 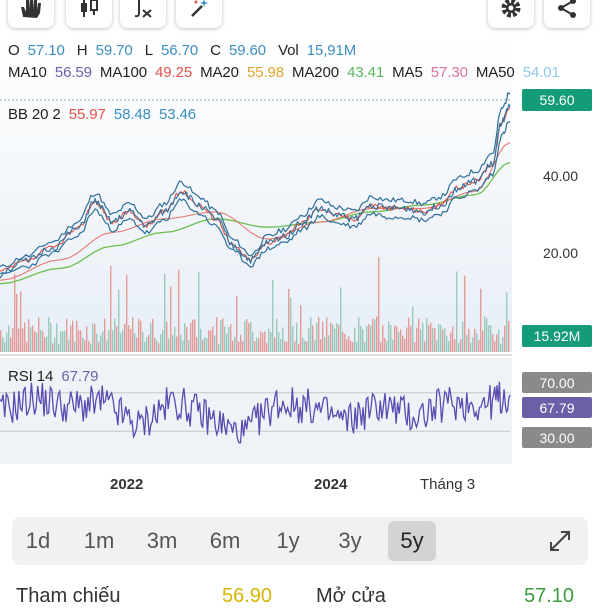 I want to click on drawing-tool-button, so click(x=199, y=14).